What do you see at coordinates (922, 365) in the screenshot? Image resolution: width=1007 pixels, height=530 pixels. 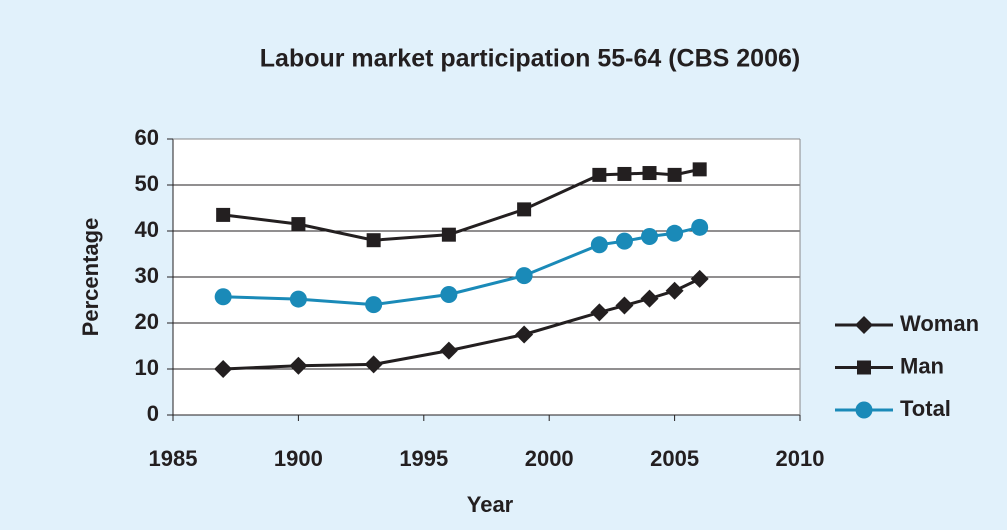 I see `legend-label: Man` at bounding box center [922, 365].